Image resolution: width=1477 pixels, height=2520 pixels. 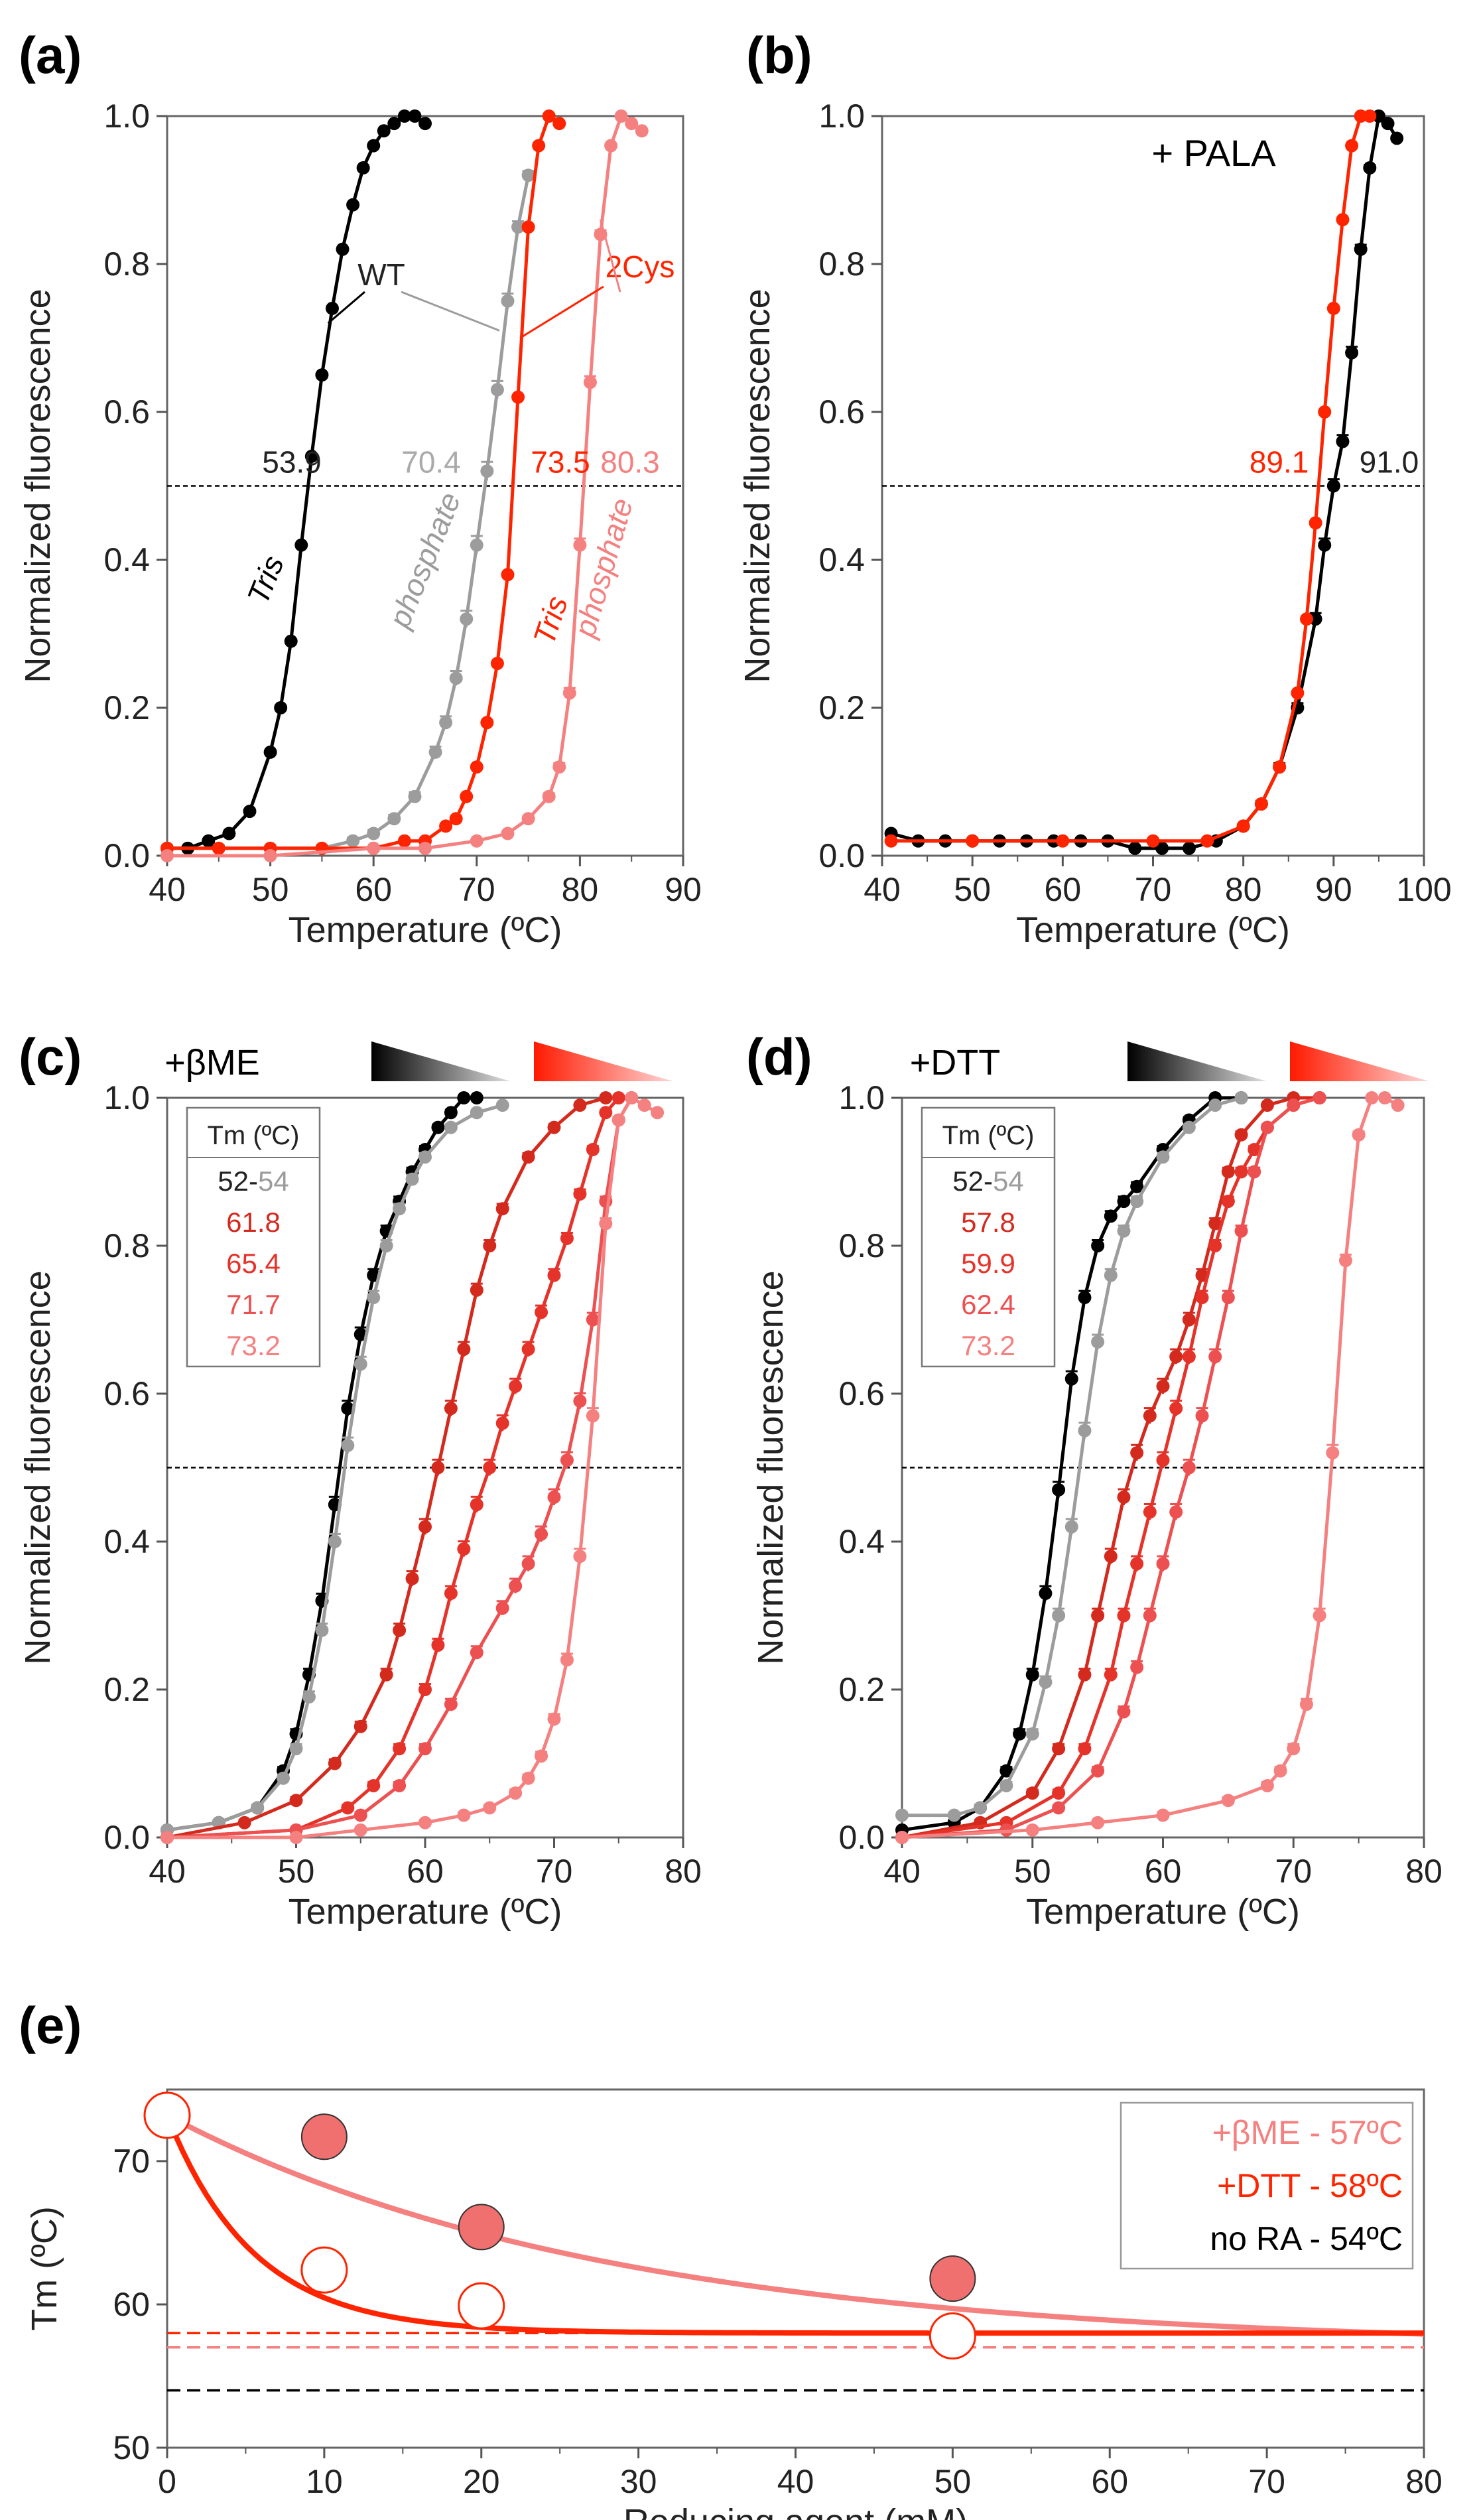 I want to click on annotation-wt: WT, so click(x=381, y=274).